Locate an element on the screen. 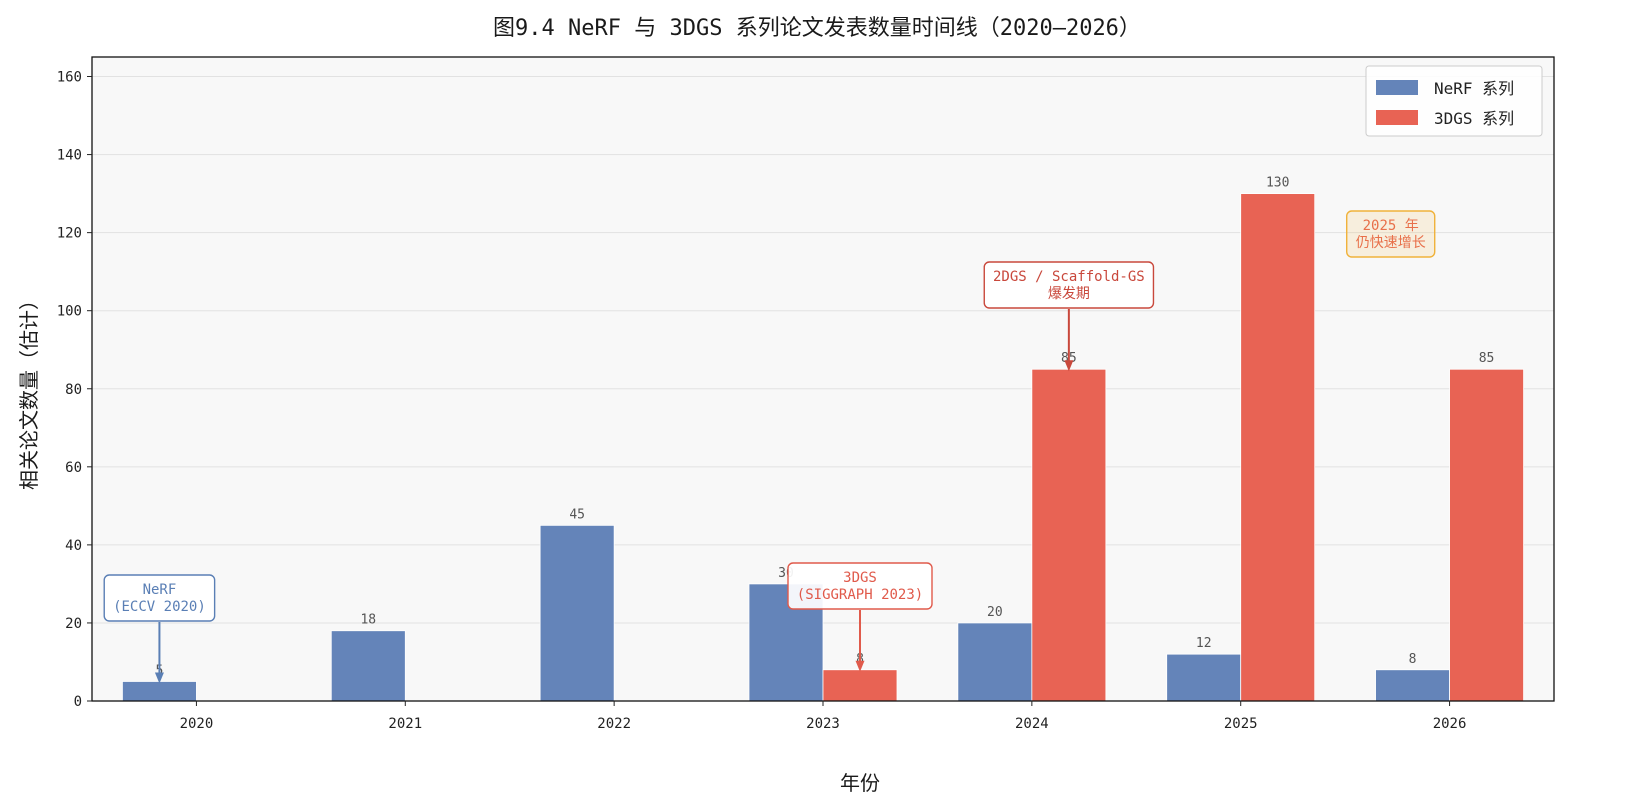 This screenshot has width=1634, height=809. annotation-text: 3DGS is located at coordinates (860, 578).